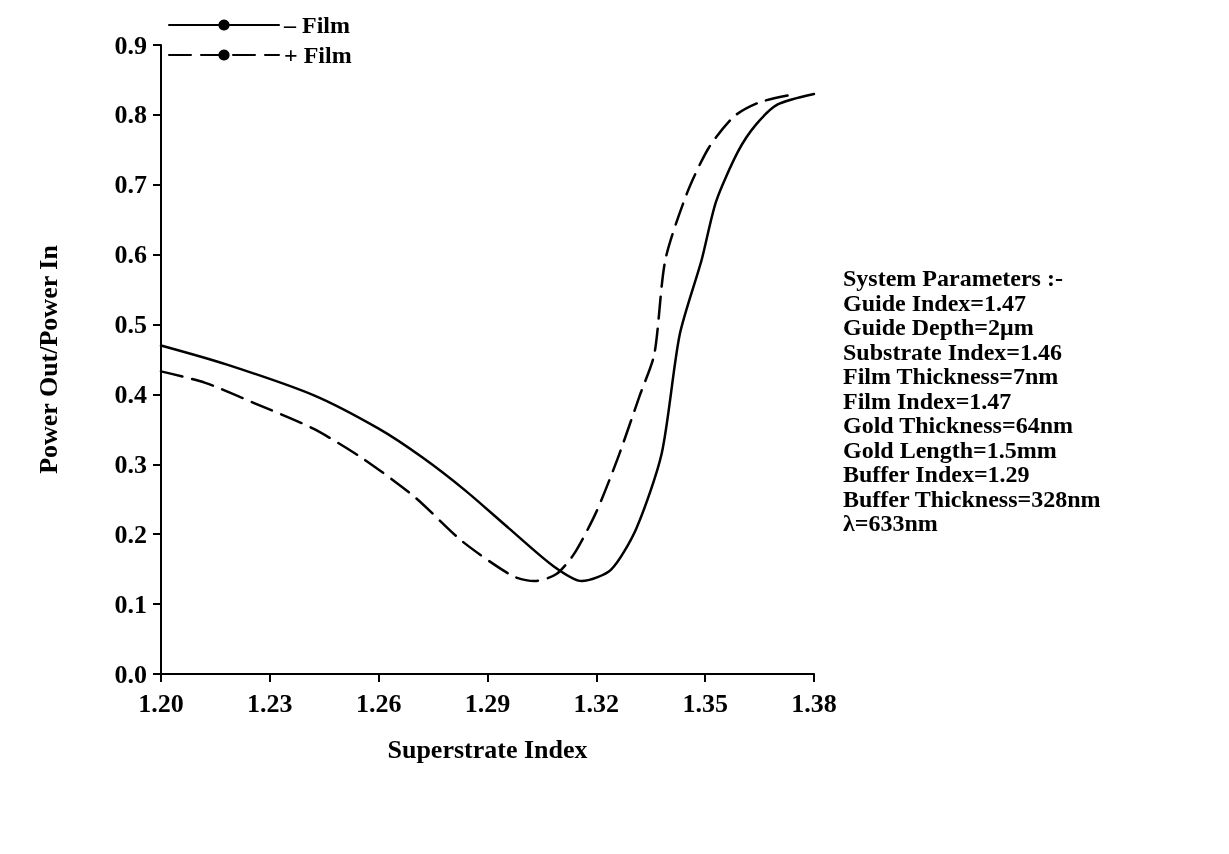 The height and width of the screenshot is (854, 1229). I want to click on y-tick-label: 0.1, so click(130, 604).